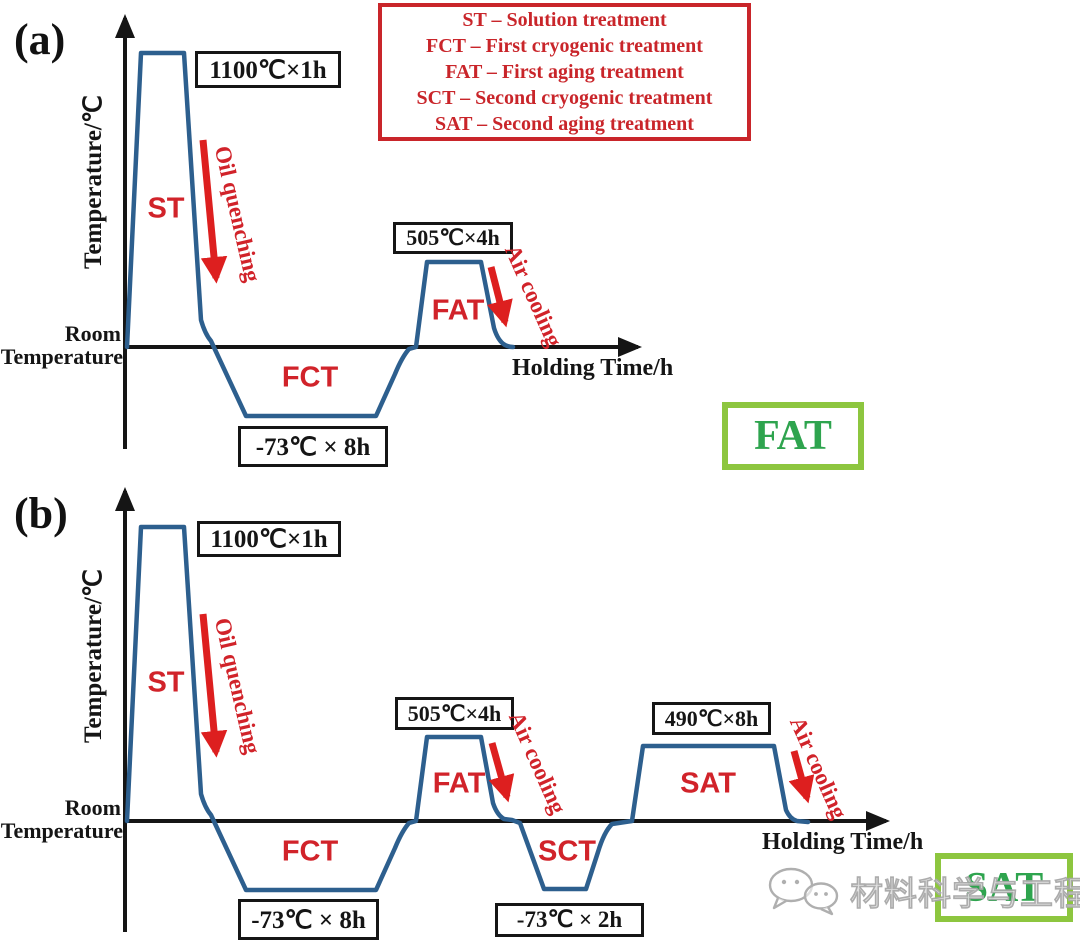 This screenshot has height=941, width=1080. I want to click on panel-b-st-stage-label: ST, so click(166, 682).